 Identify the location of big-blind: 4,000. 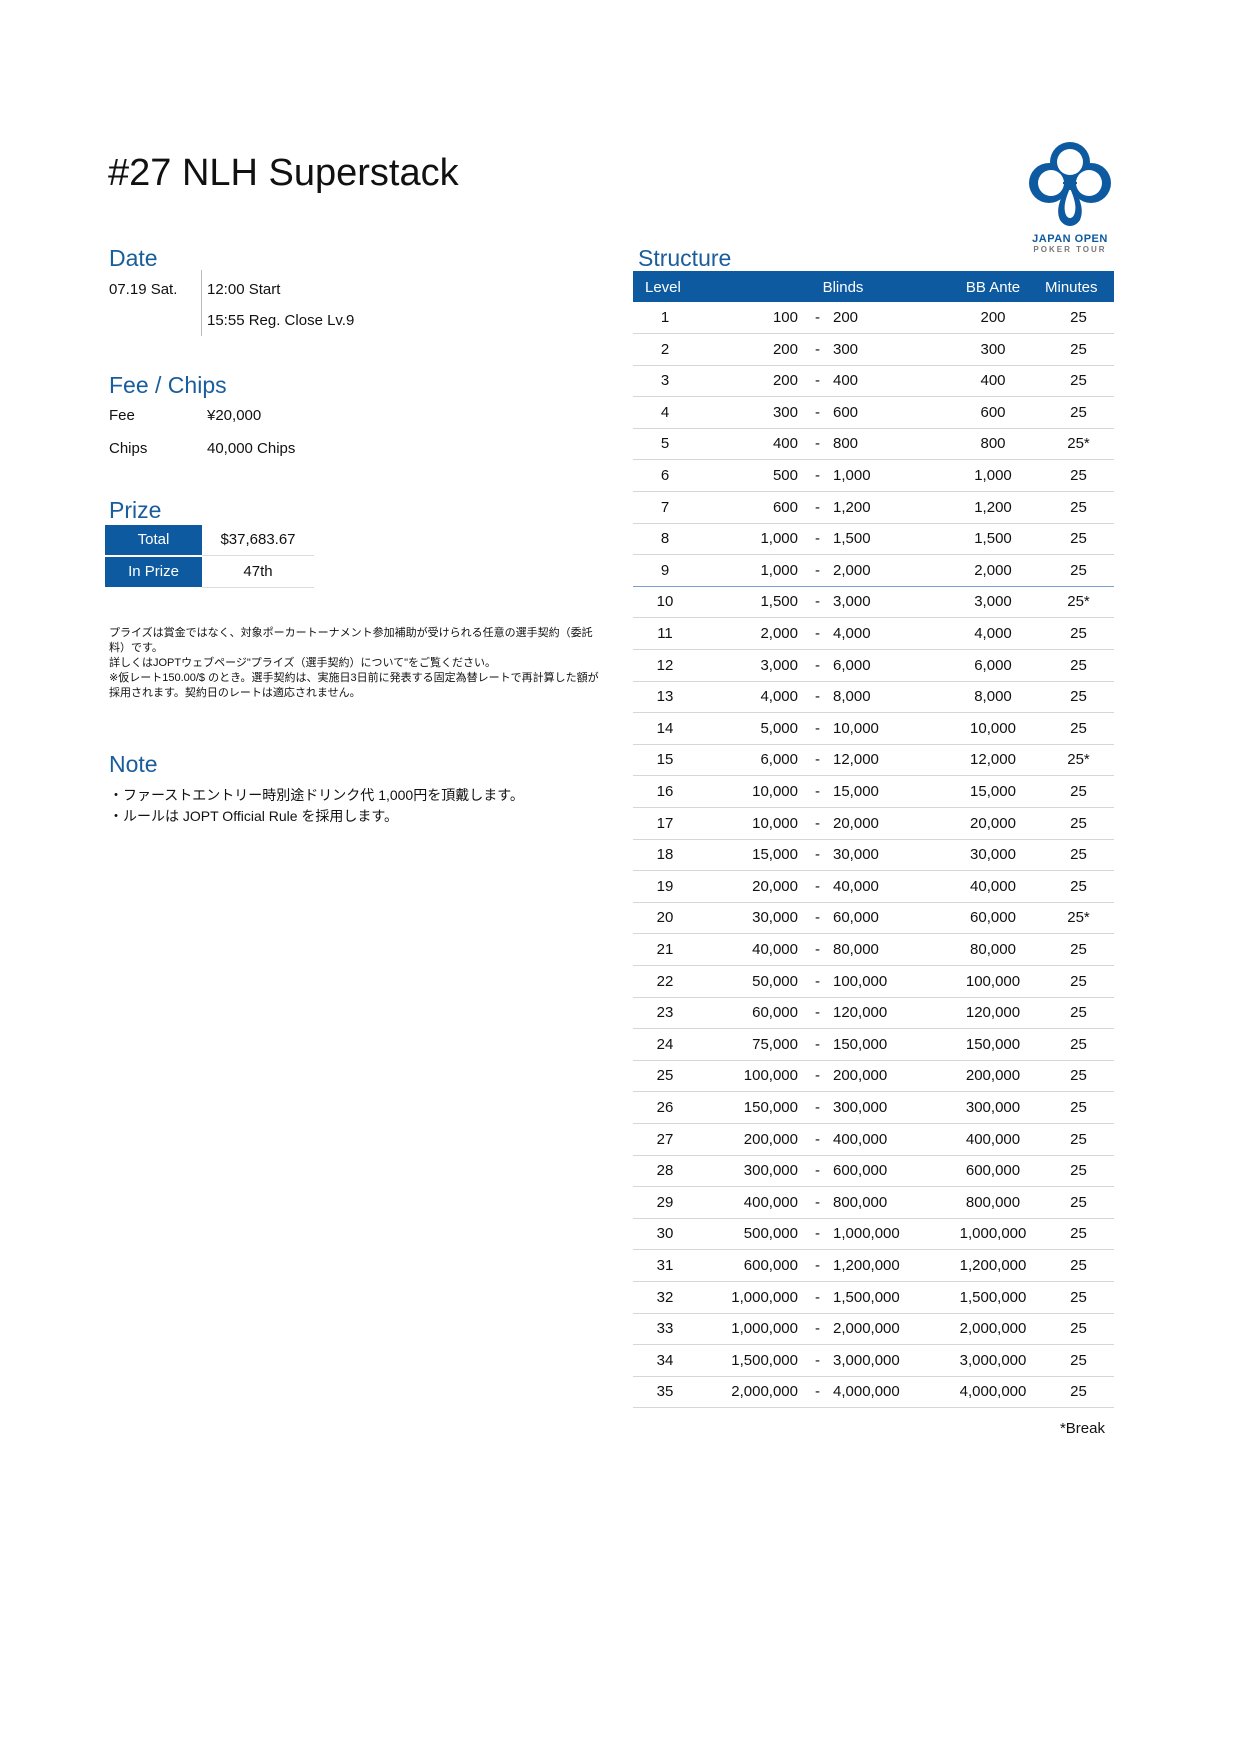
(852, 633).